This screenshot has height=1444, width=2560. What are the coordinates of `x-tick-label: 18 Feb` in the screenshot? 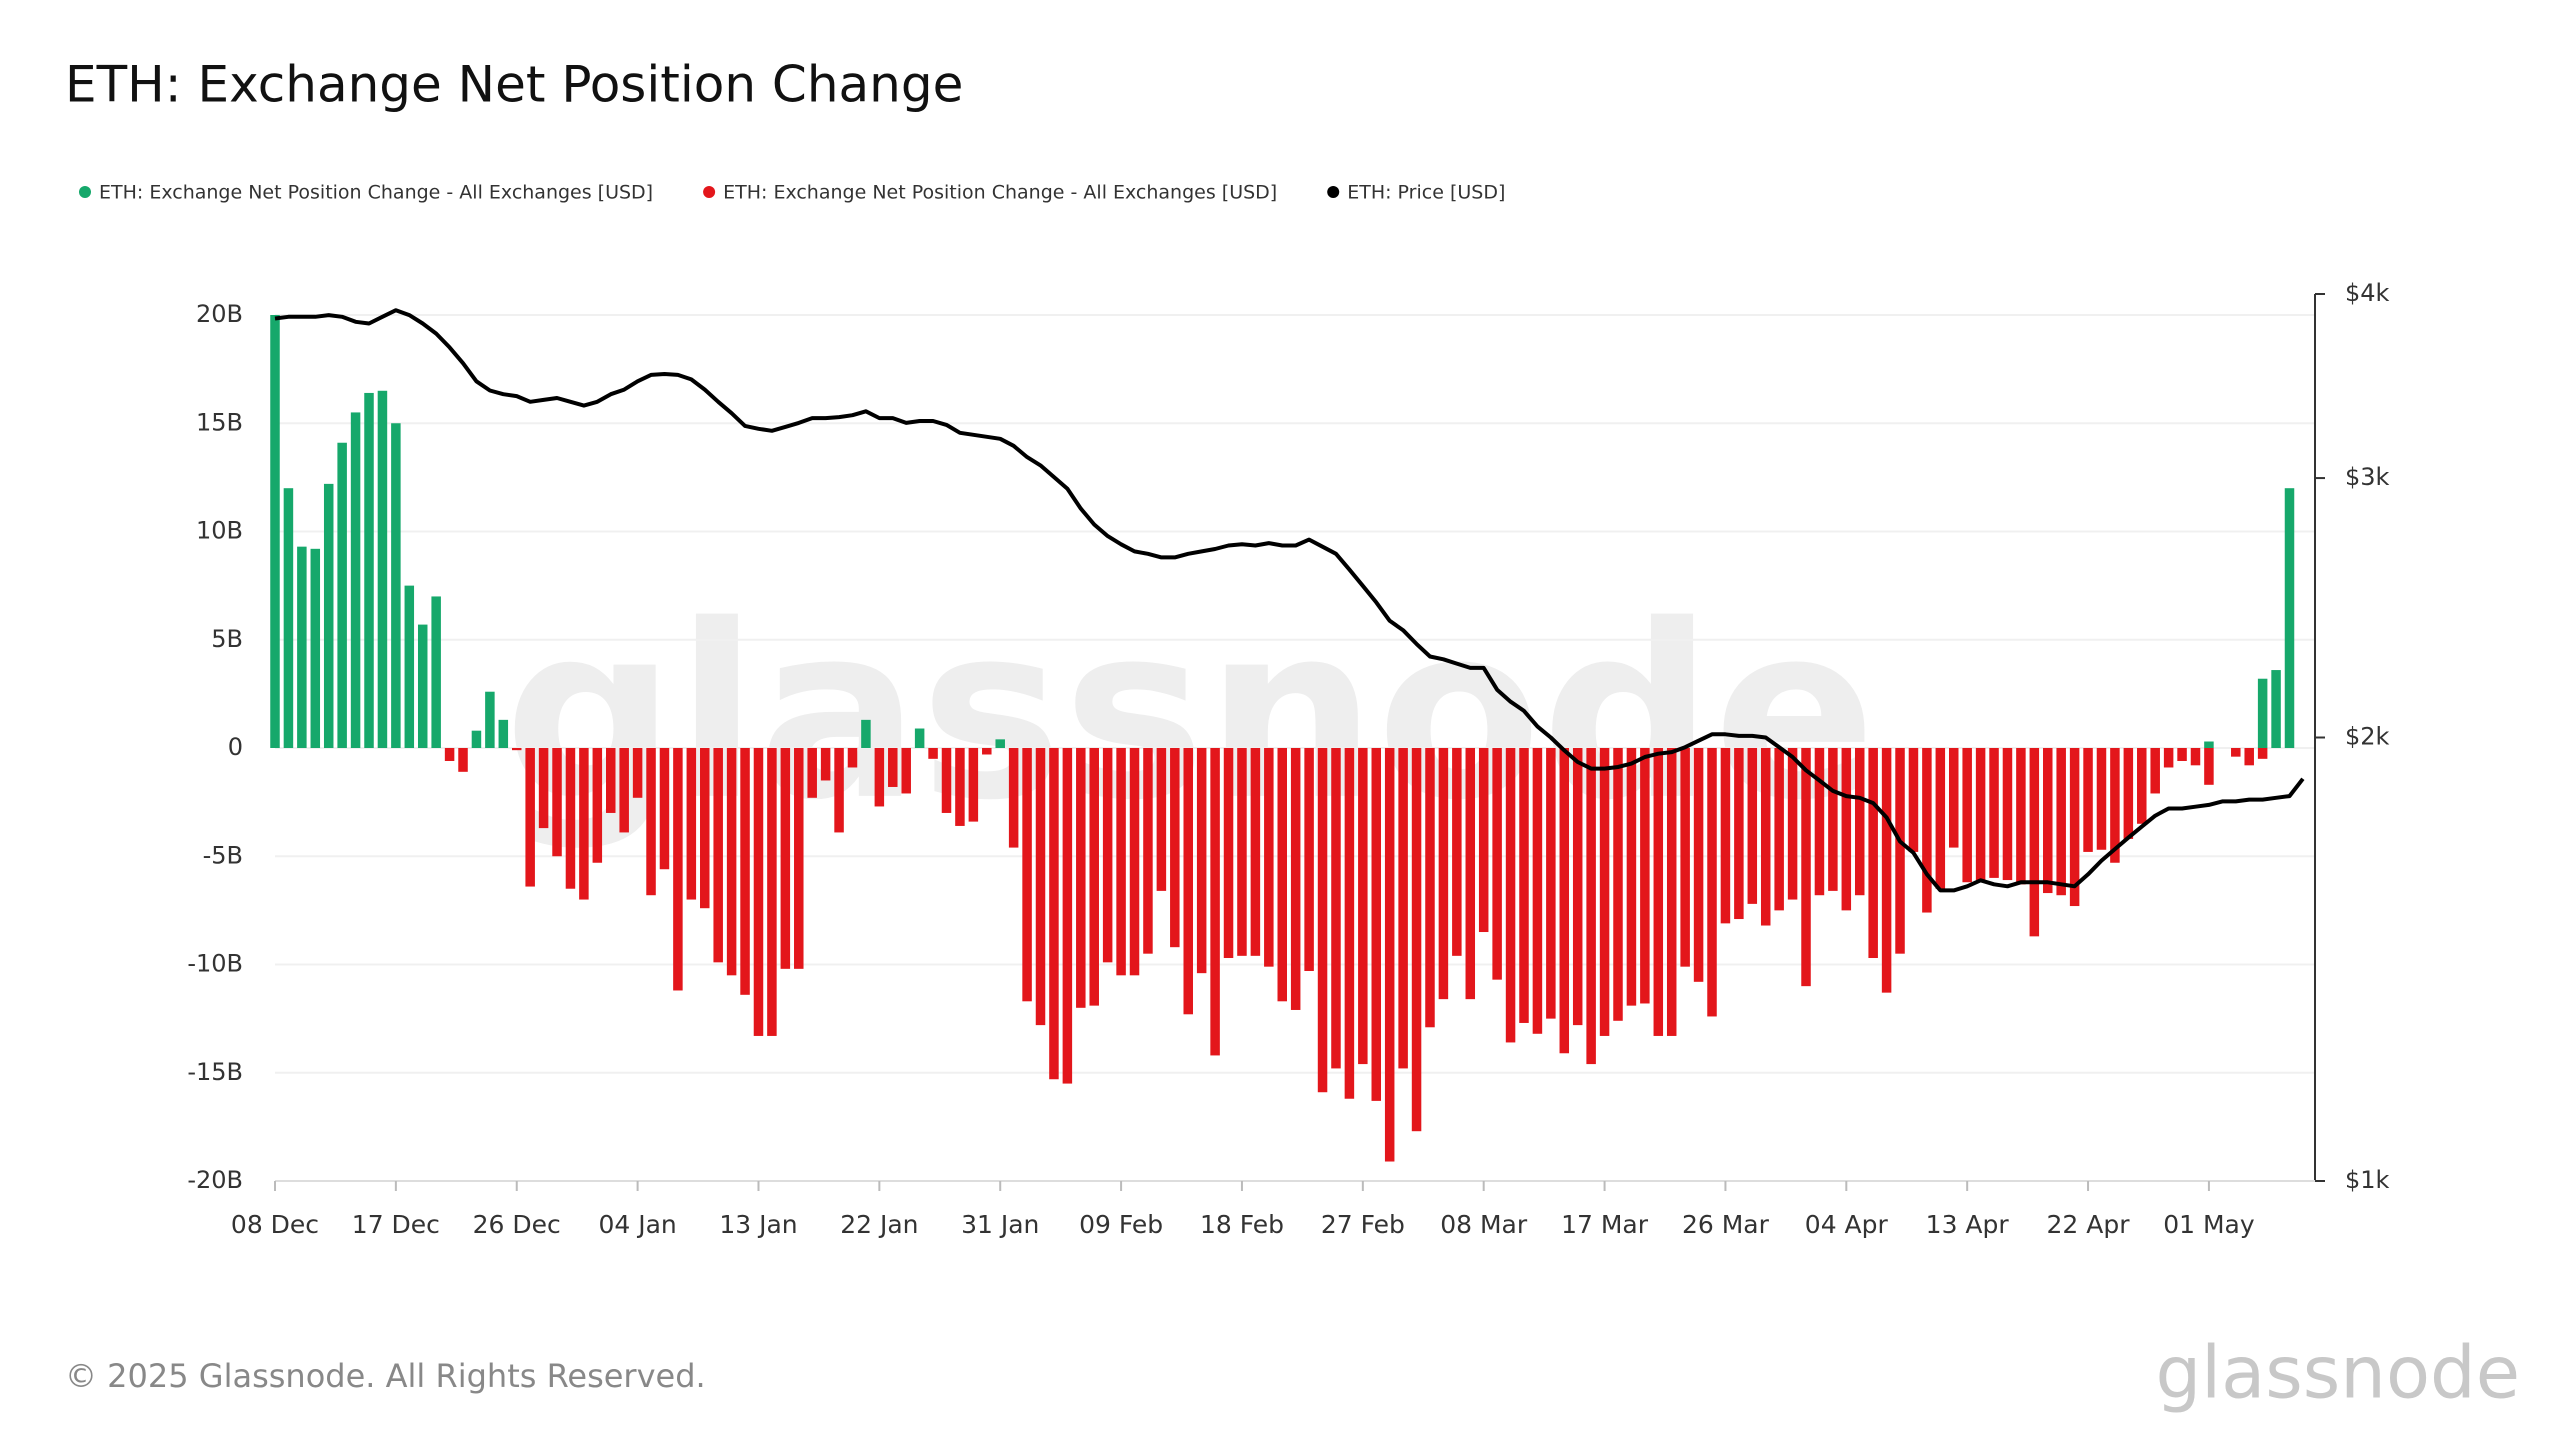 It's located at (1242, 1224).